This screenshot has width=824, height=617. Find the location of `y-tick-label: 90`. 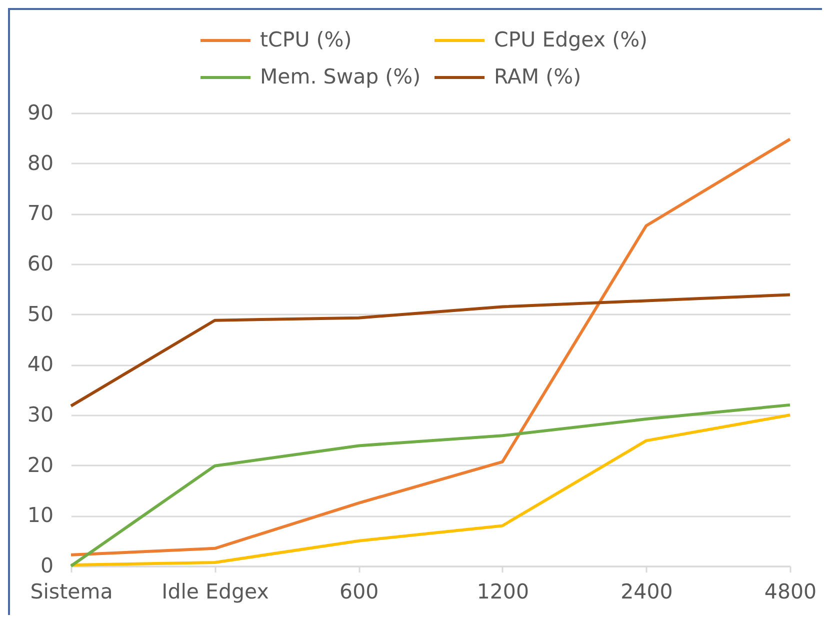

y-tick-label: 90 is located at coordinates (40, 112).